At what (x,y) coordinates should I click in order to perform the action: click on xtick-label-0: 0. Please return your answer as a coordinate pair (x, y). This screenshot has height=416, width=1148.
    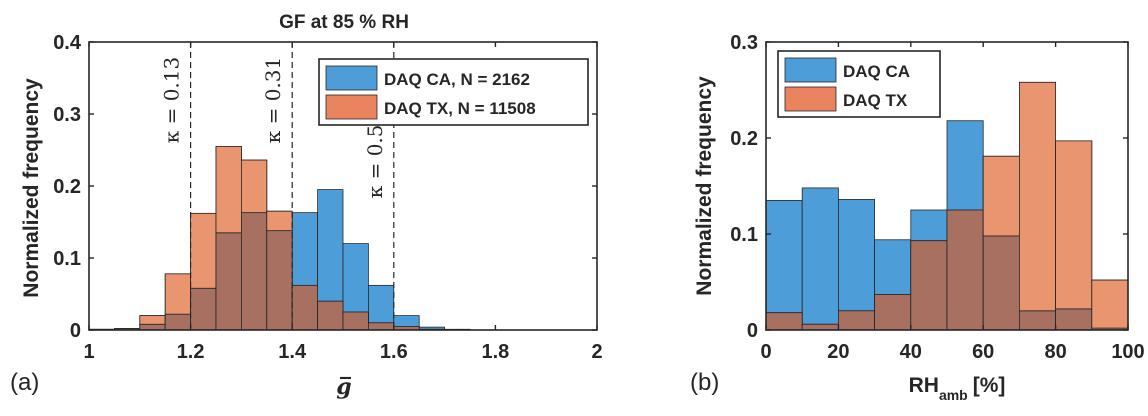
    Looking at the image, I should click on (765, 352).